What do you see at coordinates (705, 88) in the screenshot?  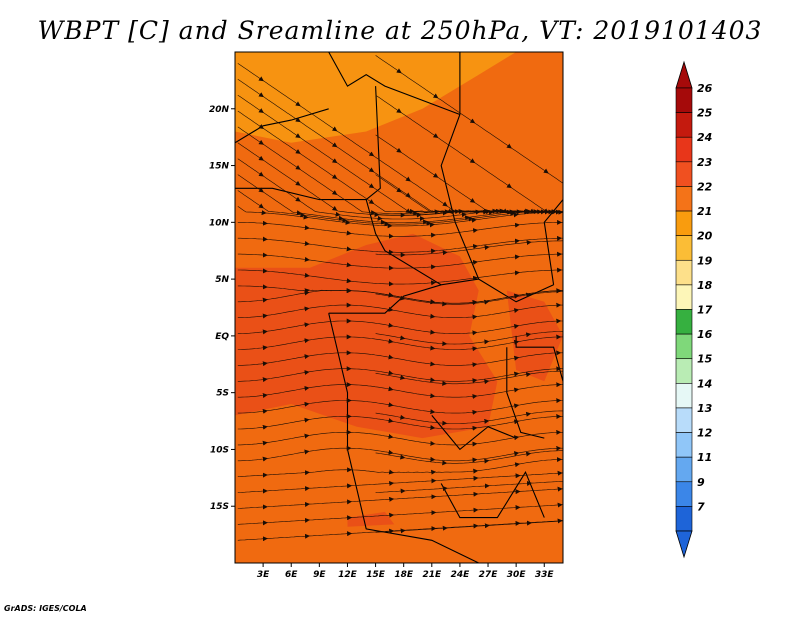 I see `colorbar-label: 26` at bounding box center [705, 88].